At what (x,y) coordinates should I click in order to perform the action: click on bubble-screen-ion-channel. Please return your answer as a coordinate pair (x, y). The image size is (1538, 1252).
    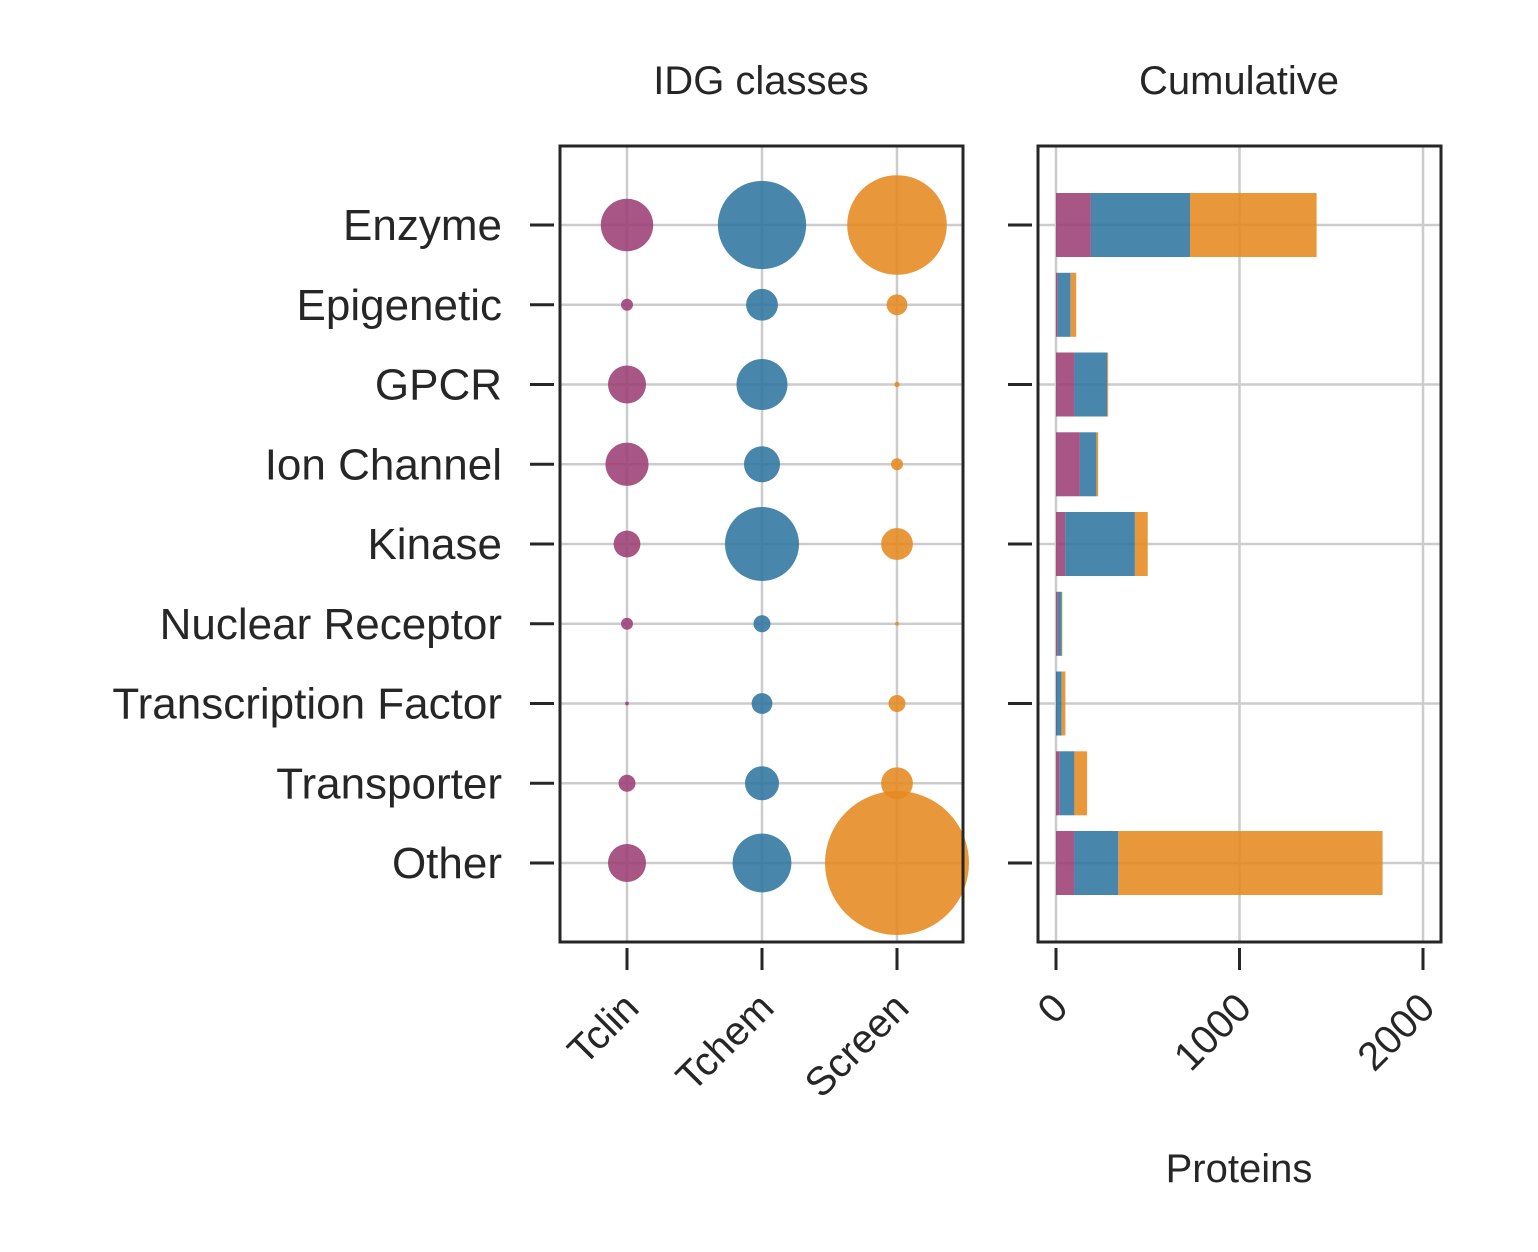
    Looking at the image, I should click on (897, 464).